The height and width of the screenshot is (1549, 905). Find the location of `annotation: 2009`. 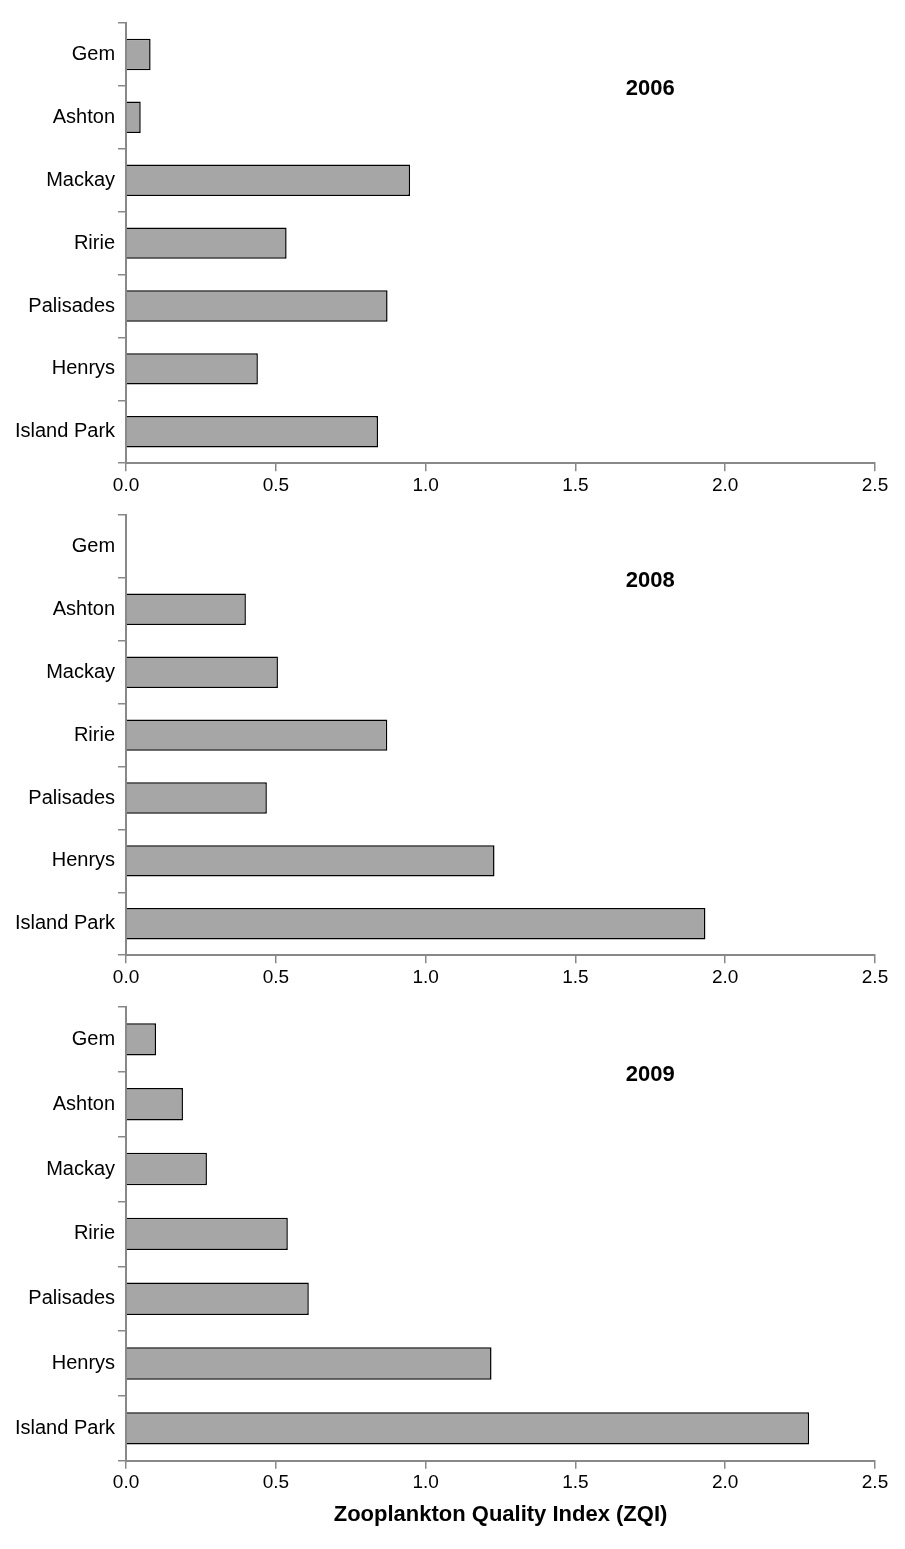

annotation: 2009 is located at coordinates (650, 1074).